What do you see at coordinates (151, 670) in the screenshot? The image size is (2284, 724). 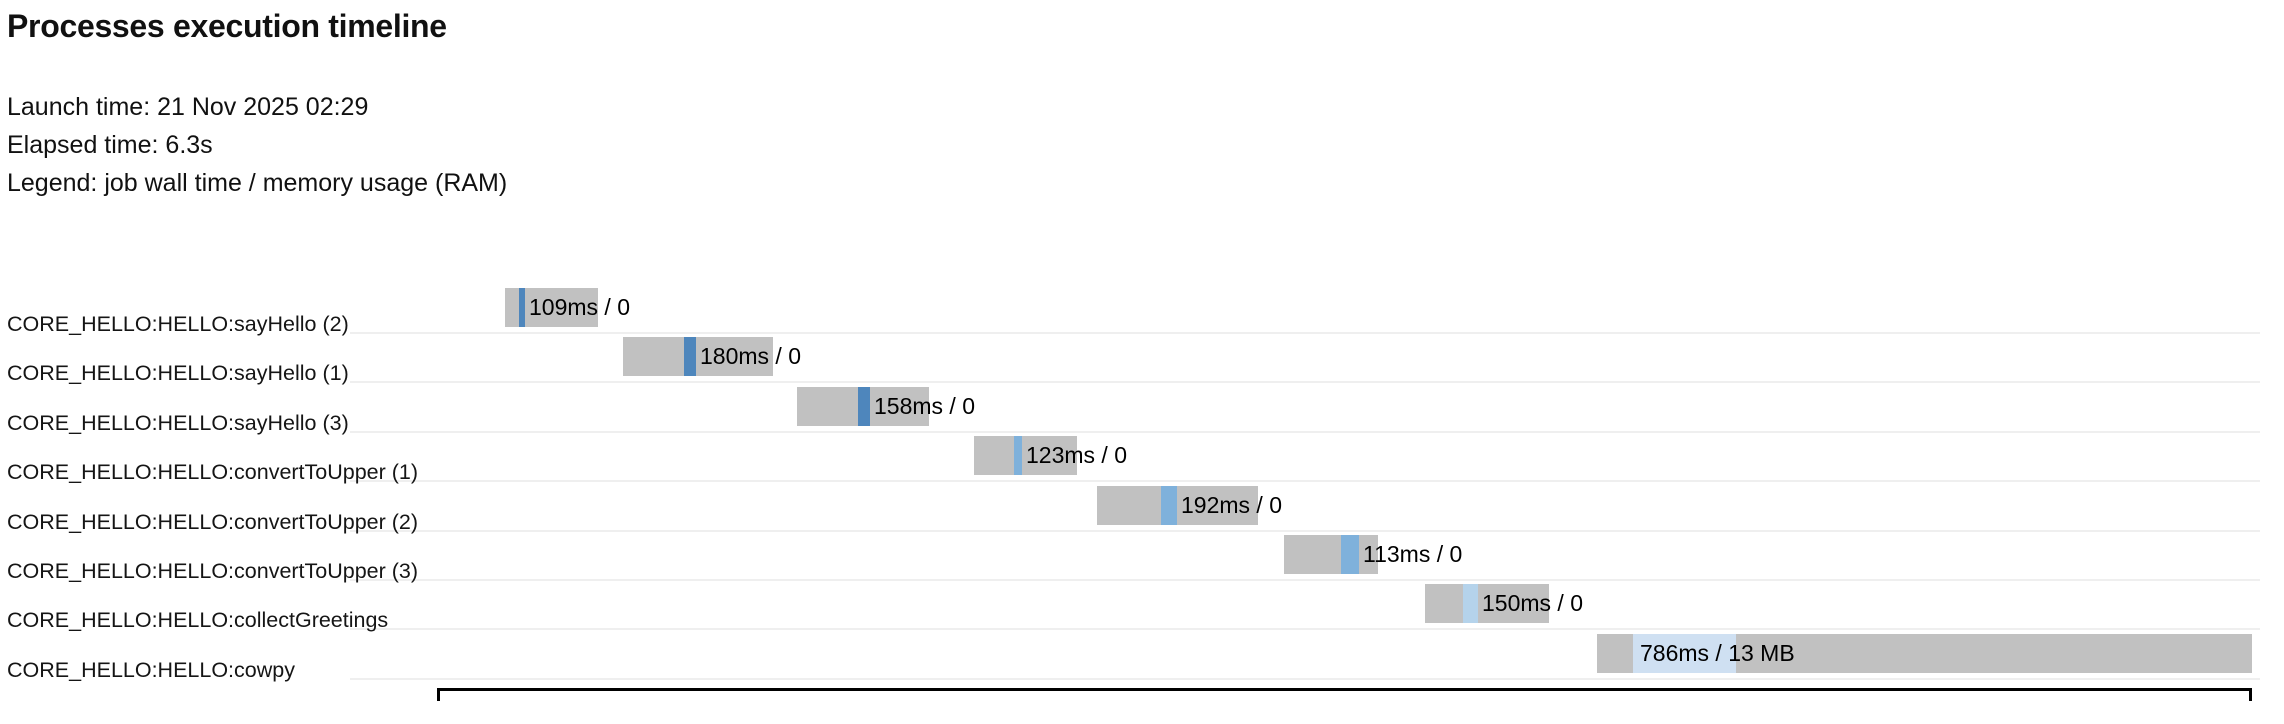 I see `process-label: CORE_HELLO:HELLO:cowpy` at bounding box center [151, 670].